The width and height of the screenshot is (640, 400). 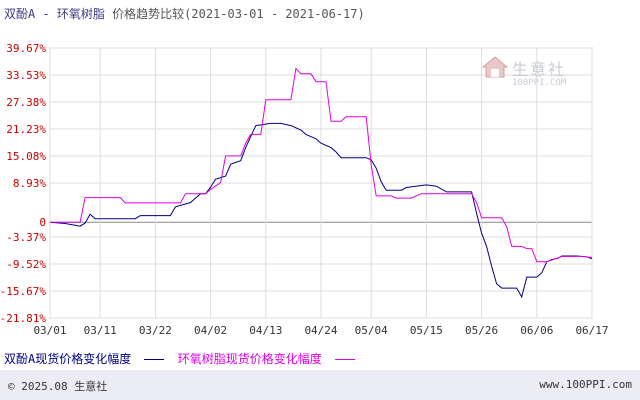 I want to click on y-tick-label: 0, so click(x=42, y=222).